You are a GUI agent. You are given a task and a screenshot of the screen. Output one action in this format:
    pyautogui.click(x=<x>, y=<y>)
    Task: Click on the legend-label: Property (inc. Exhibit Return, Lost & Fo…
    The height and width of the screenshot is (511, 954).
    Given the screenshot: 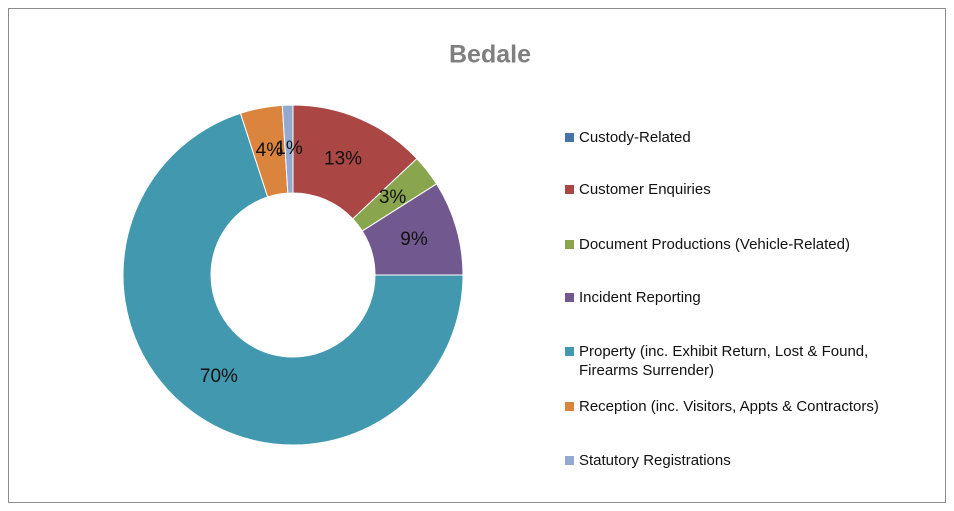 What is the action you would take?
    pyautogui.click(x=724, y=361)
    